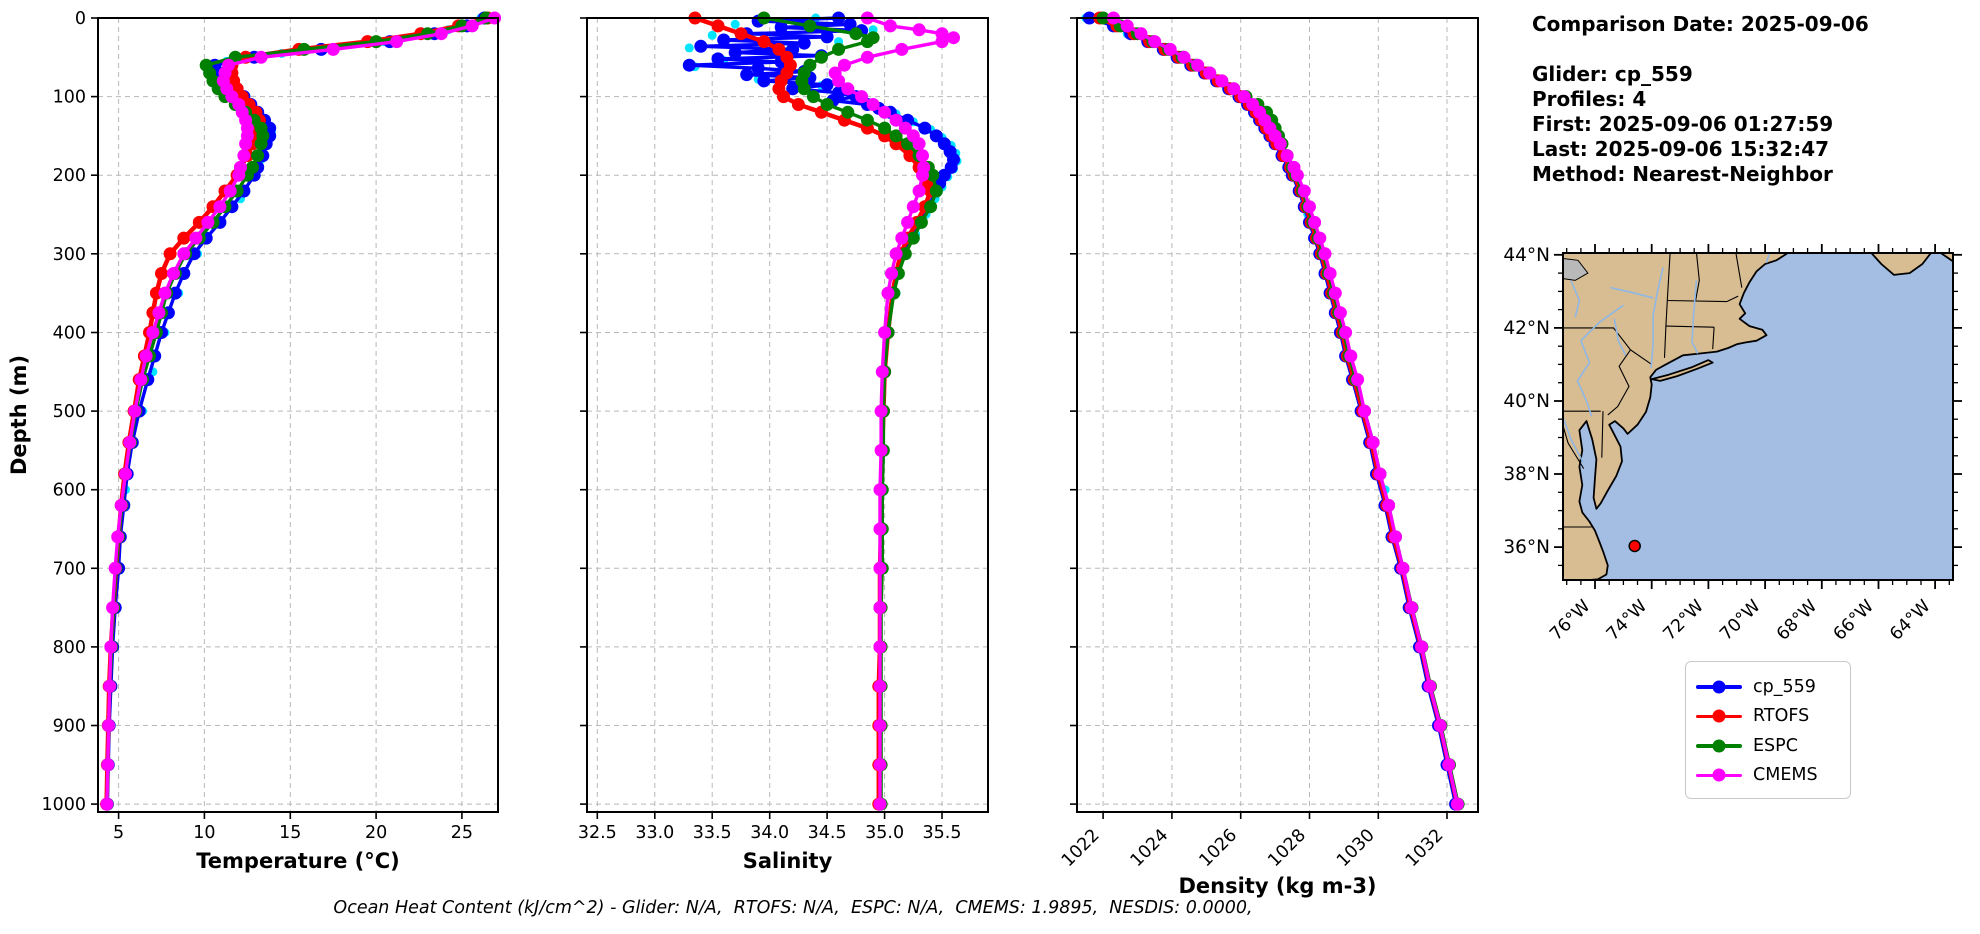 The height and width of the screenshot is (934, 1980). I want to click on x-tick-label: 1028, so click(1287, 848).